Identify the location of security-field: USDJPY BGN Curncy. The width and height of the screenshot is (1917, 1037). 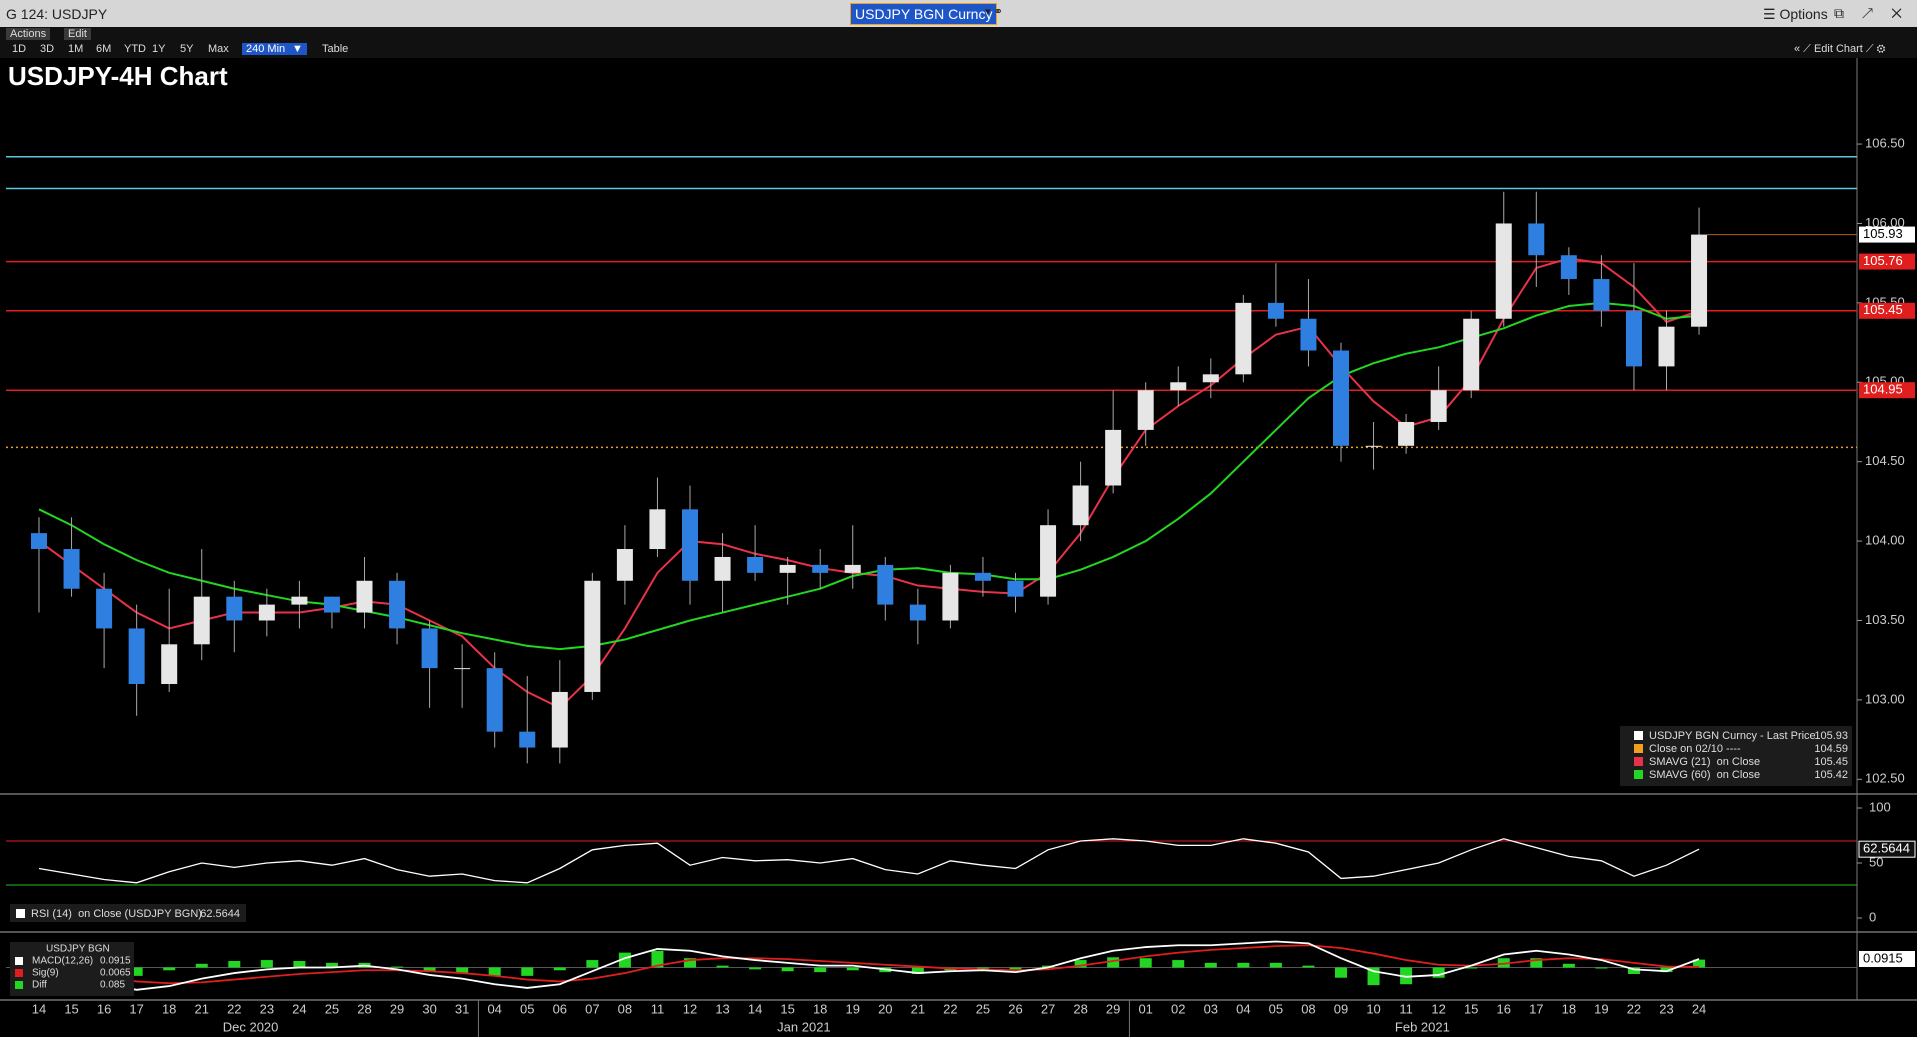
(924, 14).